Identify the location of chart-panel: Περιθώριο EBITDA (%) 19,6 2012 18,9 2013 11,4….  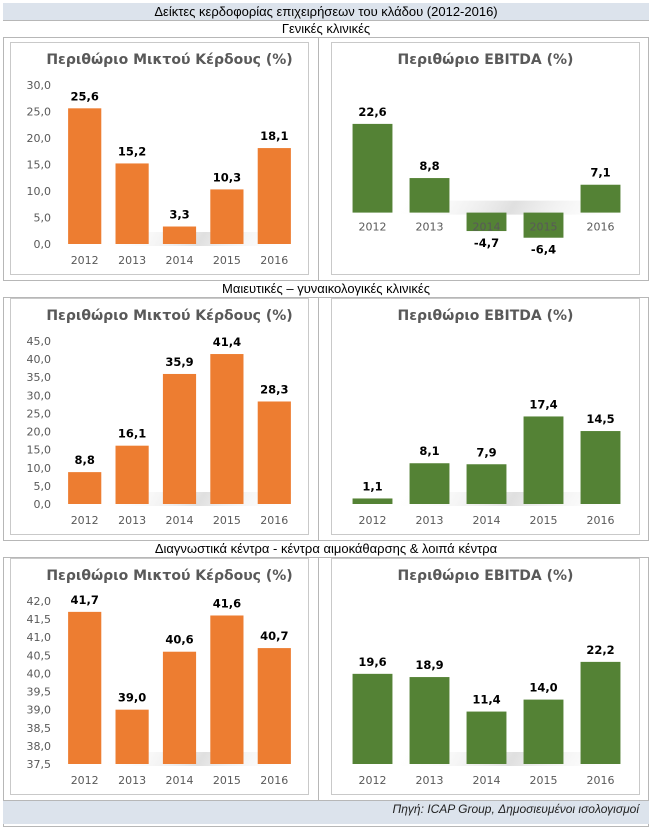
(485, 676).